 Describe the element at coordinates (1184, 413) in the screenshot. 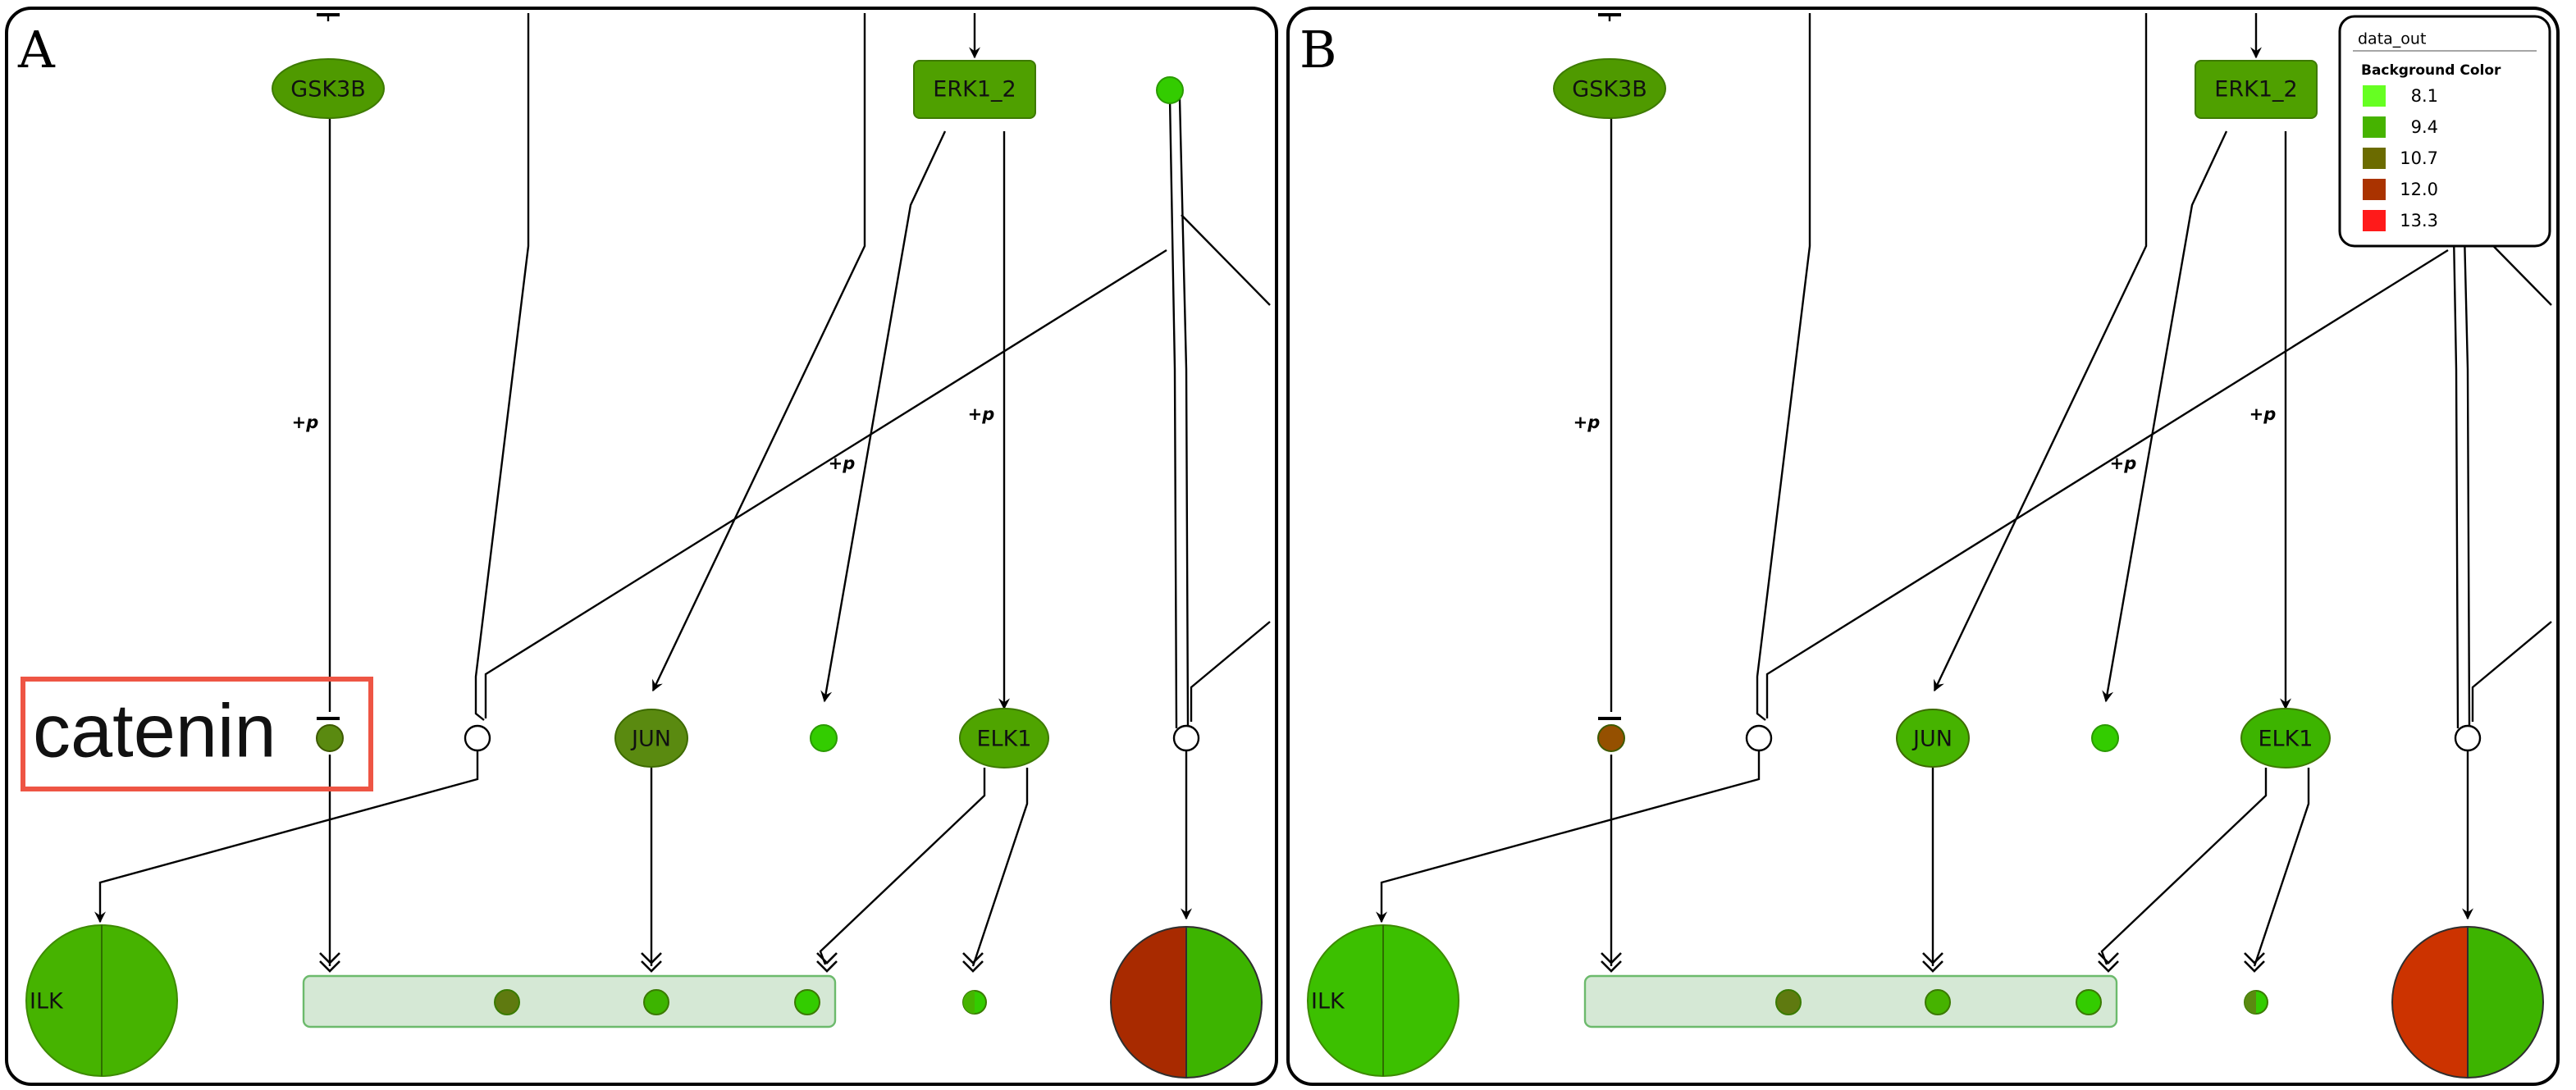

I see `edge-double-b` at that location.